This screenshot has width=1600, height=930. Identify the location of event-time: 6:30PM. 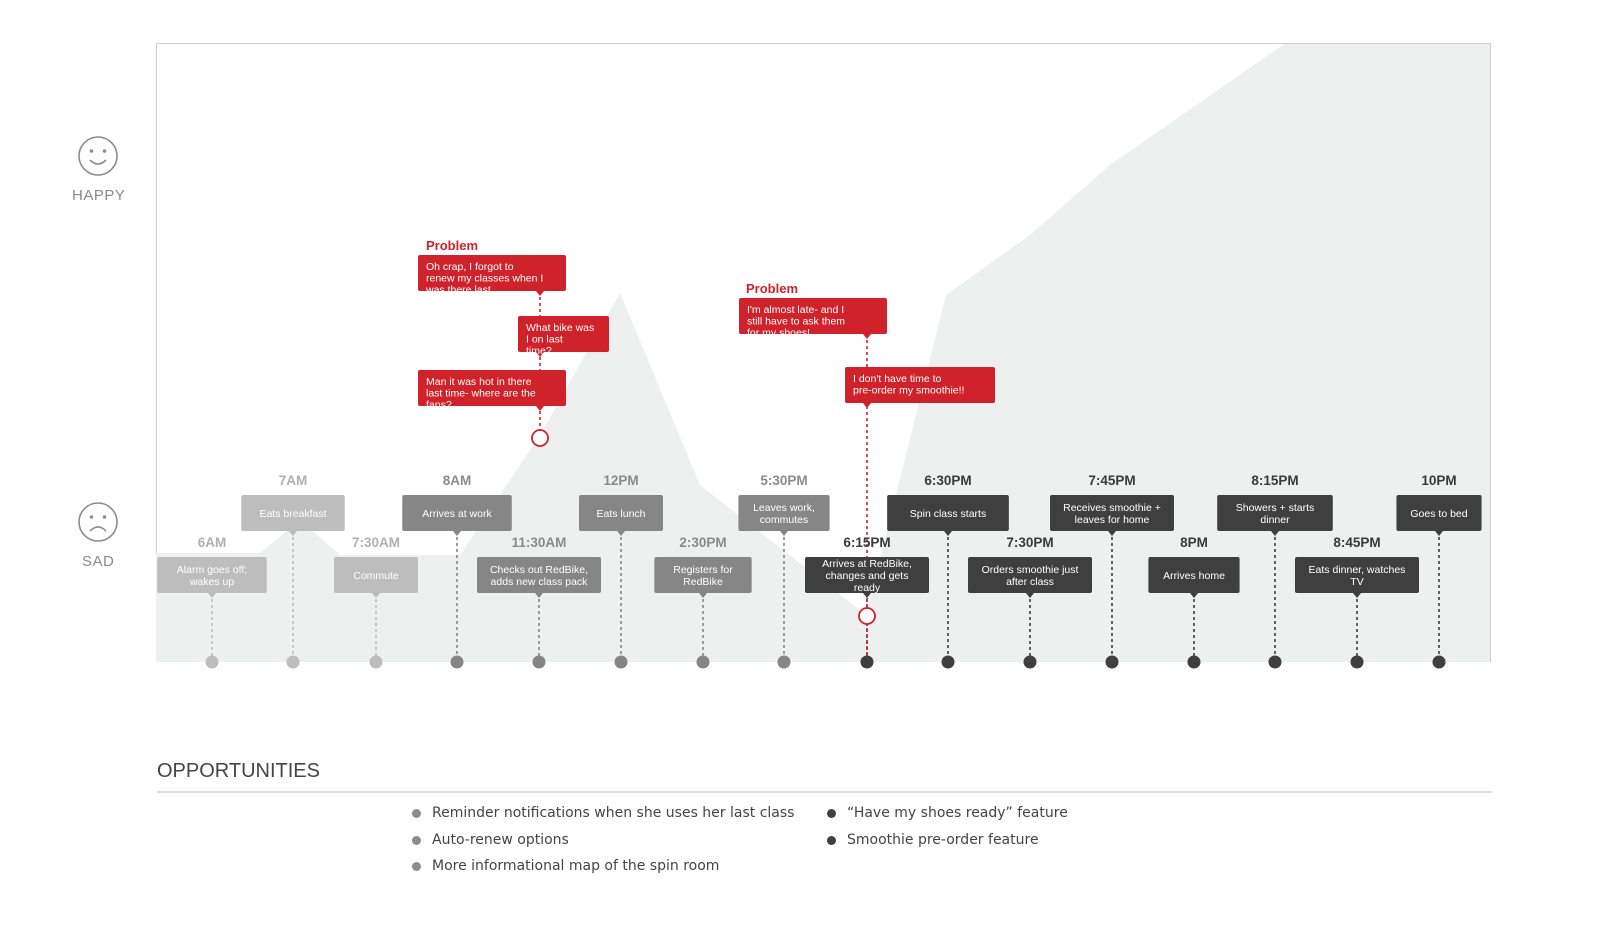
(947, 480).